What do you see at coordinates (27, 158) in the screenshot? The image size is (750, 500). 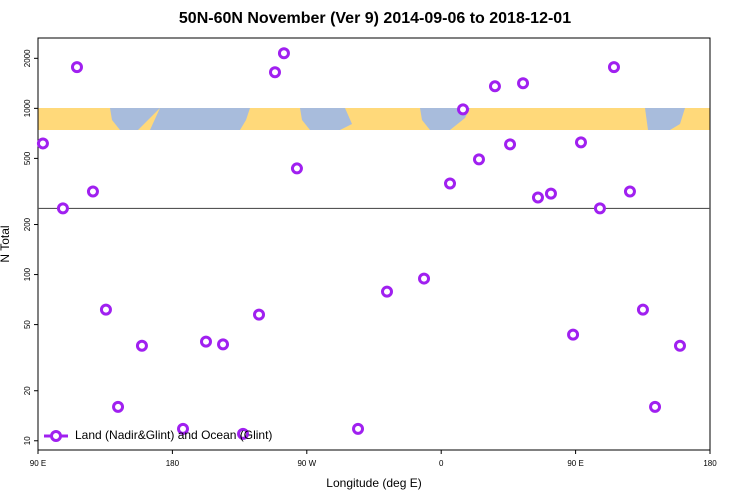 I see `y-tick-label: 500` at bounding box center [27, 158].